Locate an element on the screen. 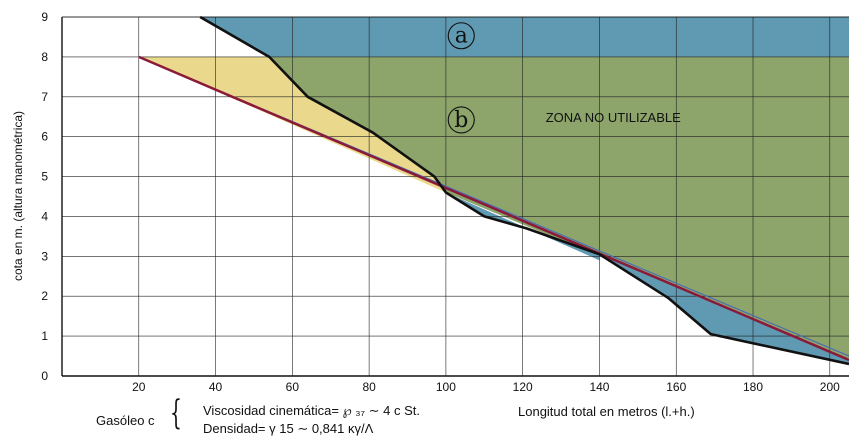 Image resolution: width=849 pixels, height=443 pixels. zone-a-circle is located at coordinates (461, 36).